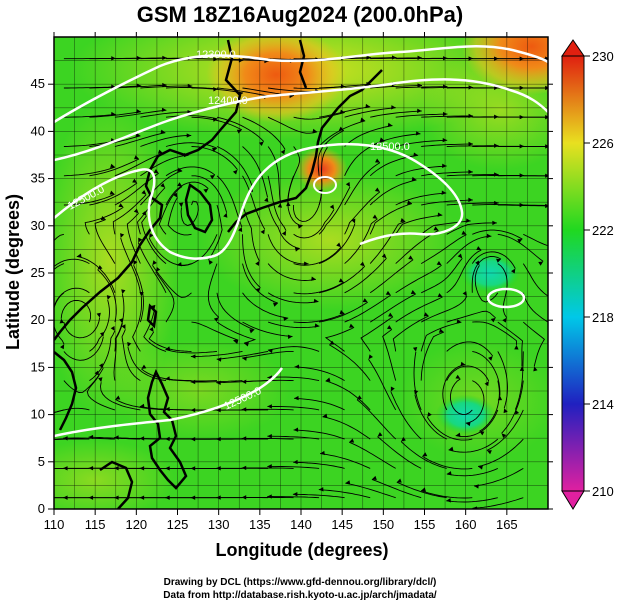 The width and height of the screenshot is (619, 605). I want to click on x-tick-label: 135, so click(260, 524).